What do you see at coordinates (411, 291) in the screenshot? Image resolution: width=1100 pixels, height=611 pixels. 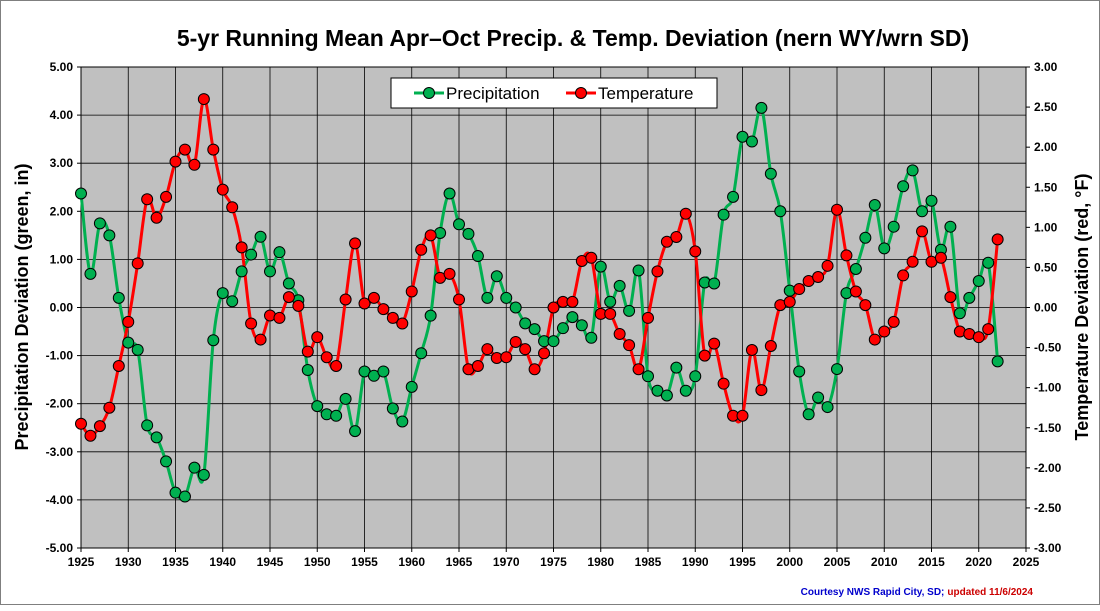 I see `temperature-point: 1960: 0.2` at bounding box center [411, 291].